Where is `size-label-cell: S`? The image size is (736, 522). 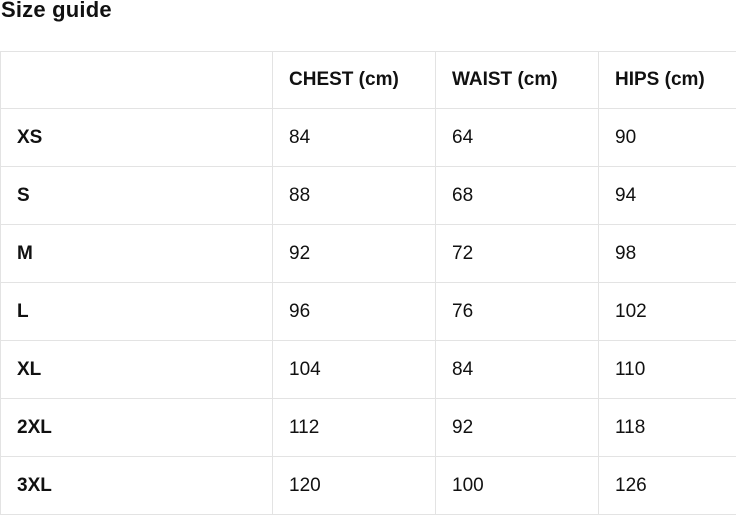
size-label-cell: S is located at coordinates (136, 195).